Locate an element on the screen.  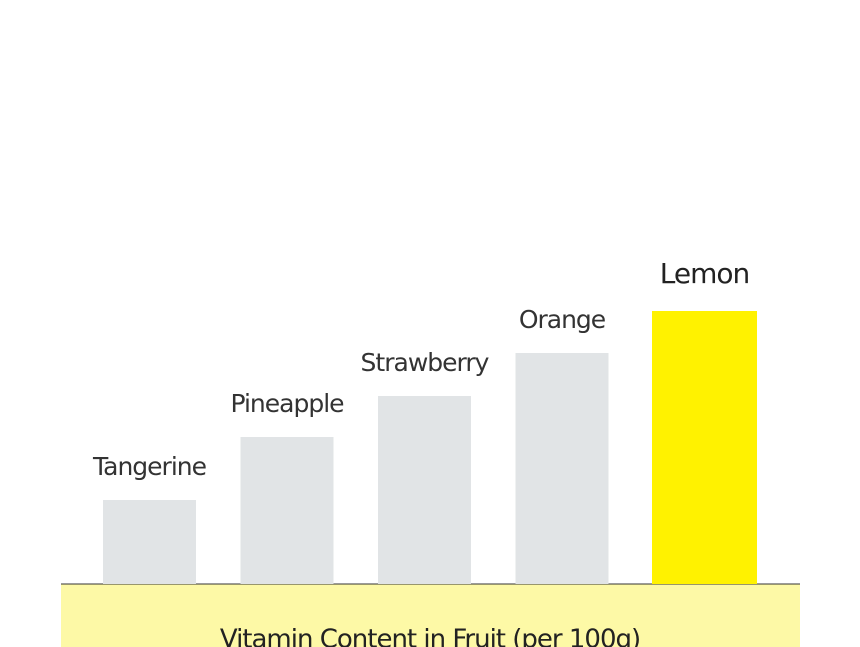
category-label: Pineapple is located at coordinates (287, 403).